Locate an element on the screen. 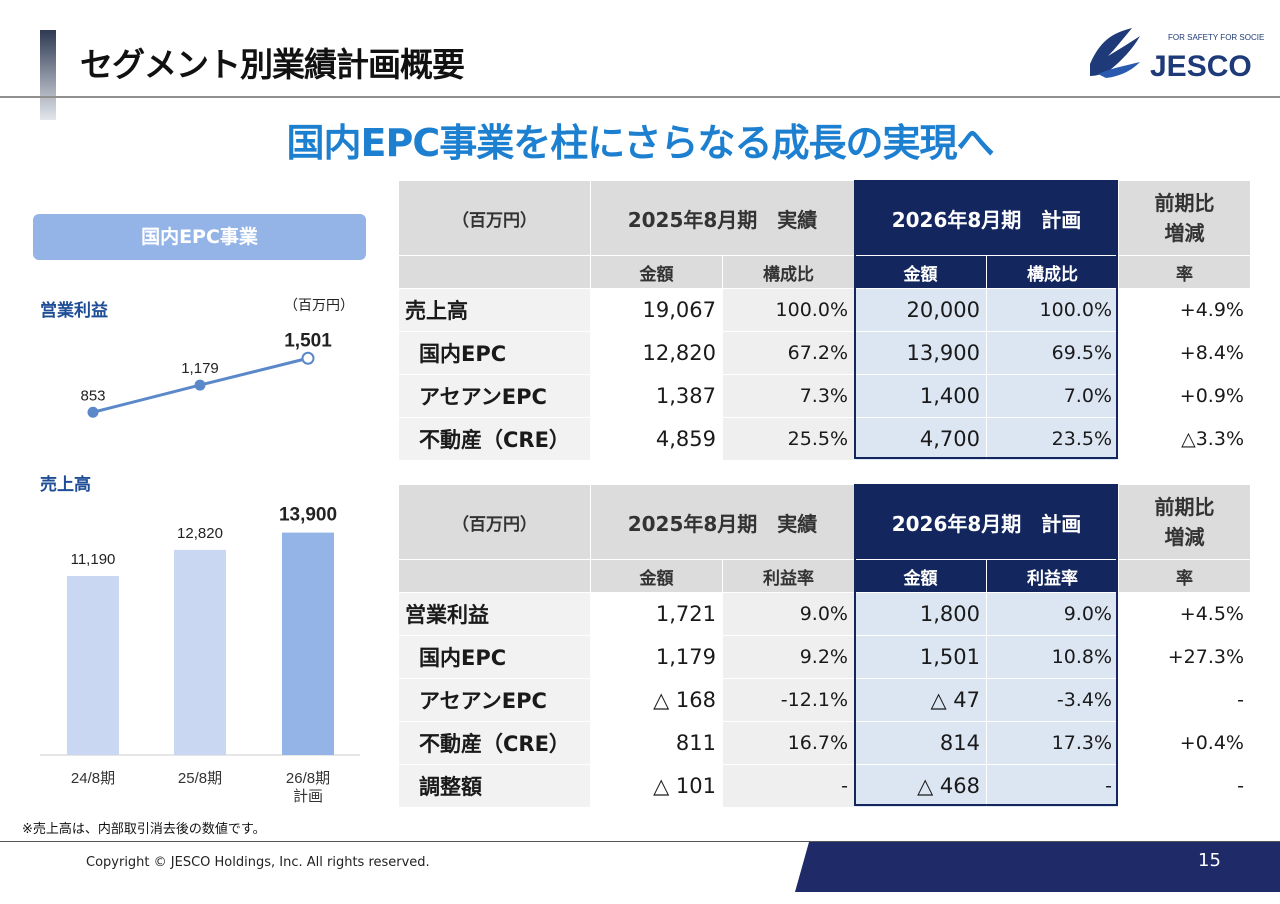  table-row: アセアンEPC 1,387 7.3% 1,400 7.0% +0.9% is located at coordinates (824, 396).